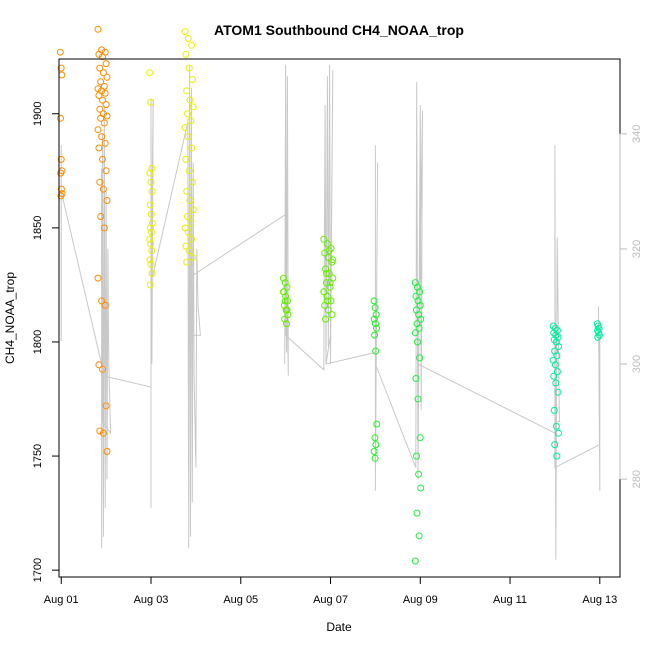  What do you see at coordinates (637, 364) in the screenshot?
I see `y2-tick-label: 300` at bounding box center [637, 364].